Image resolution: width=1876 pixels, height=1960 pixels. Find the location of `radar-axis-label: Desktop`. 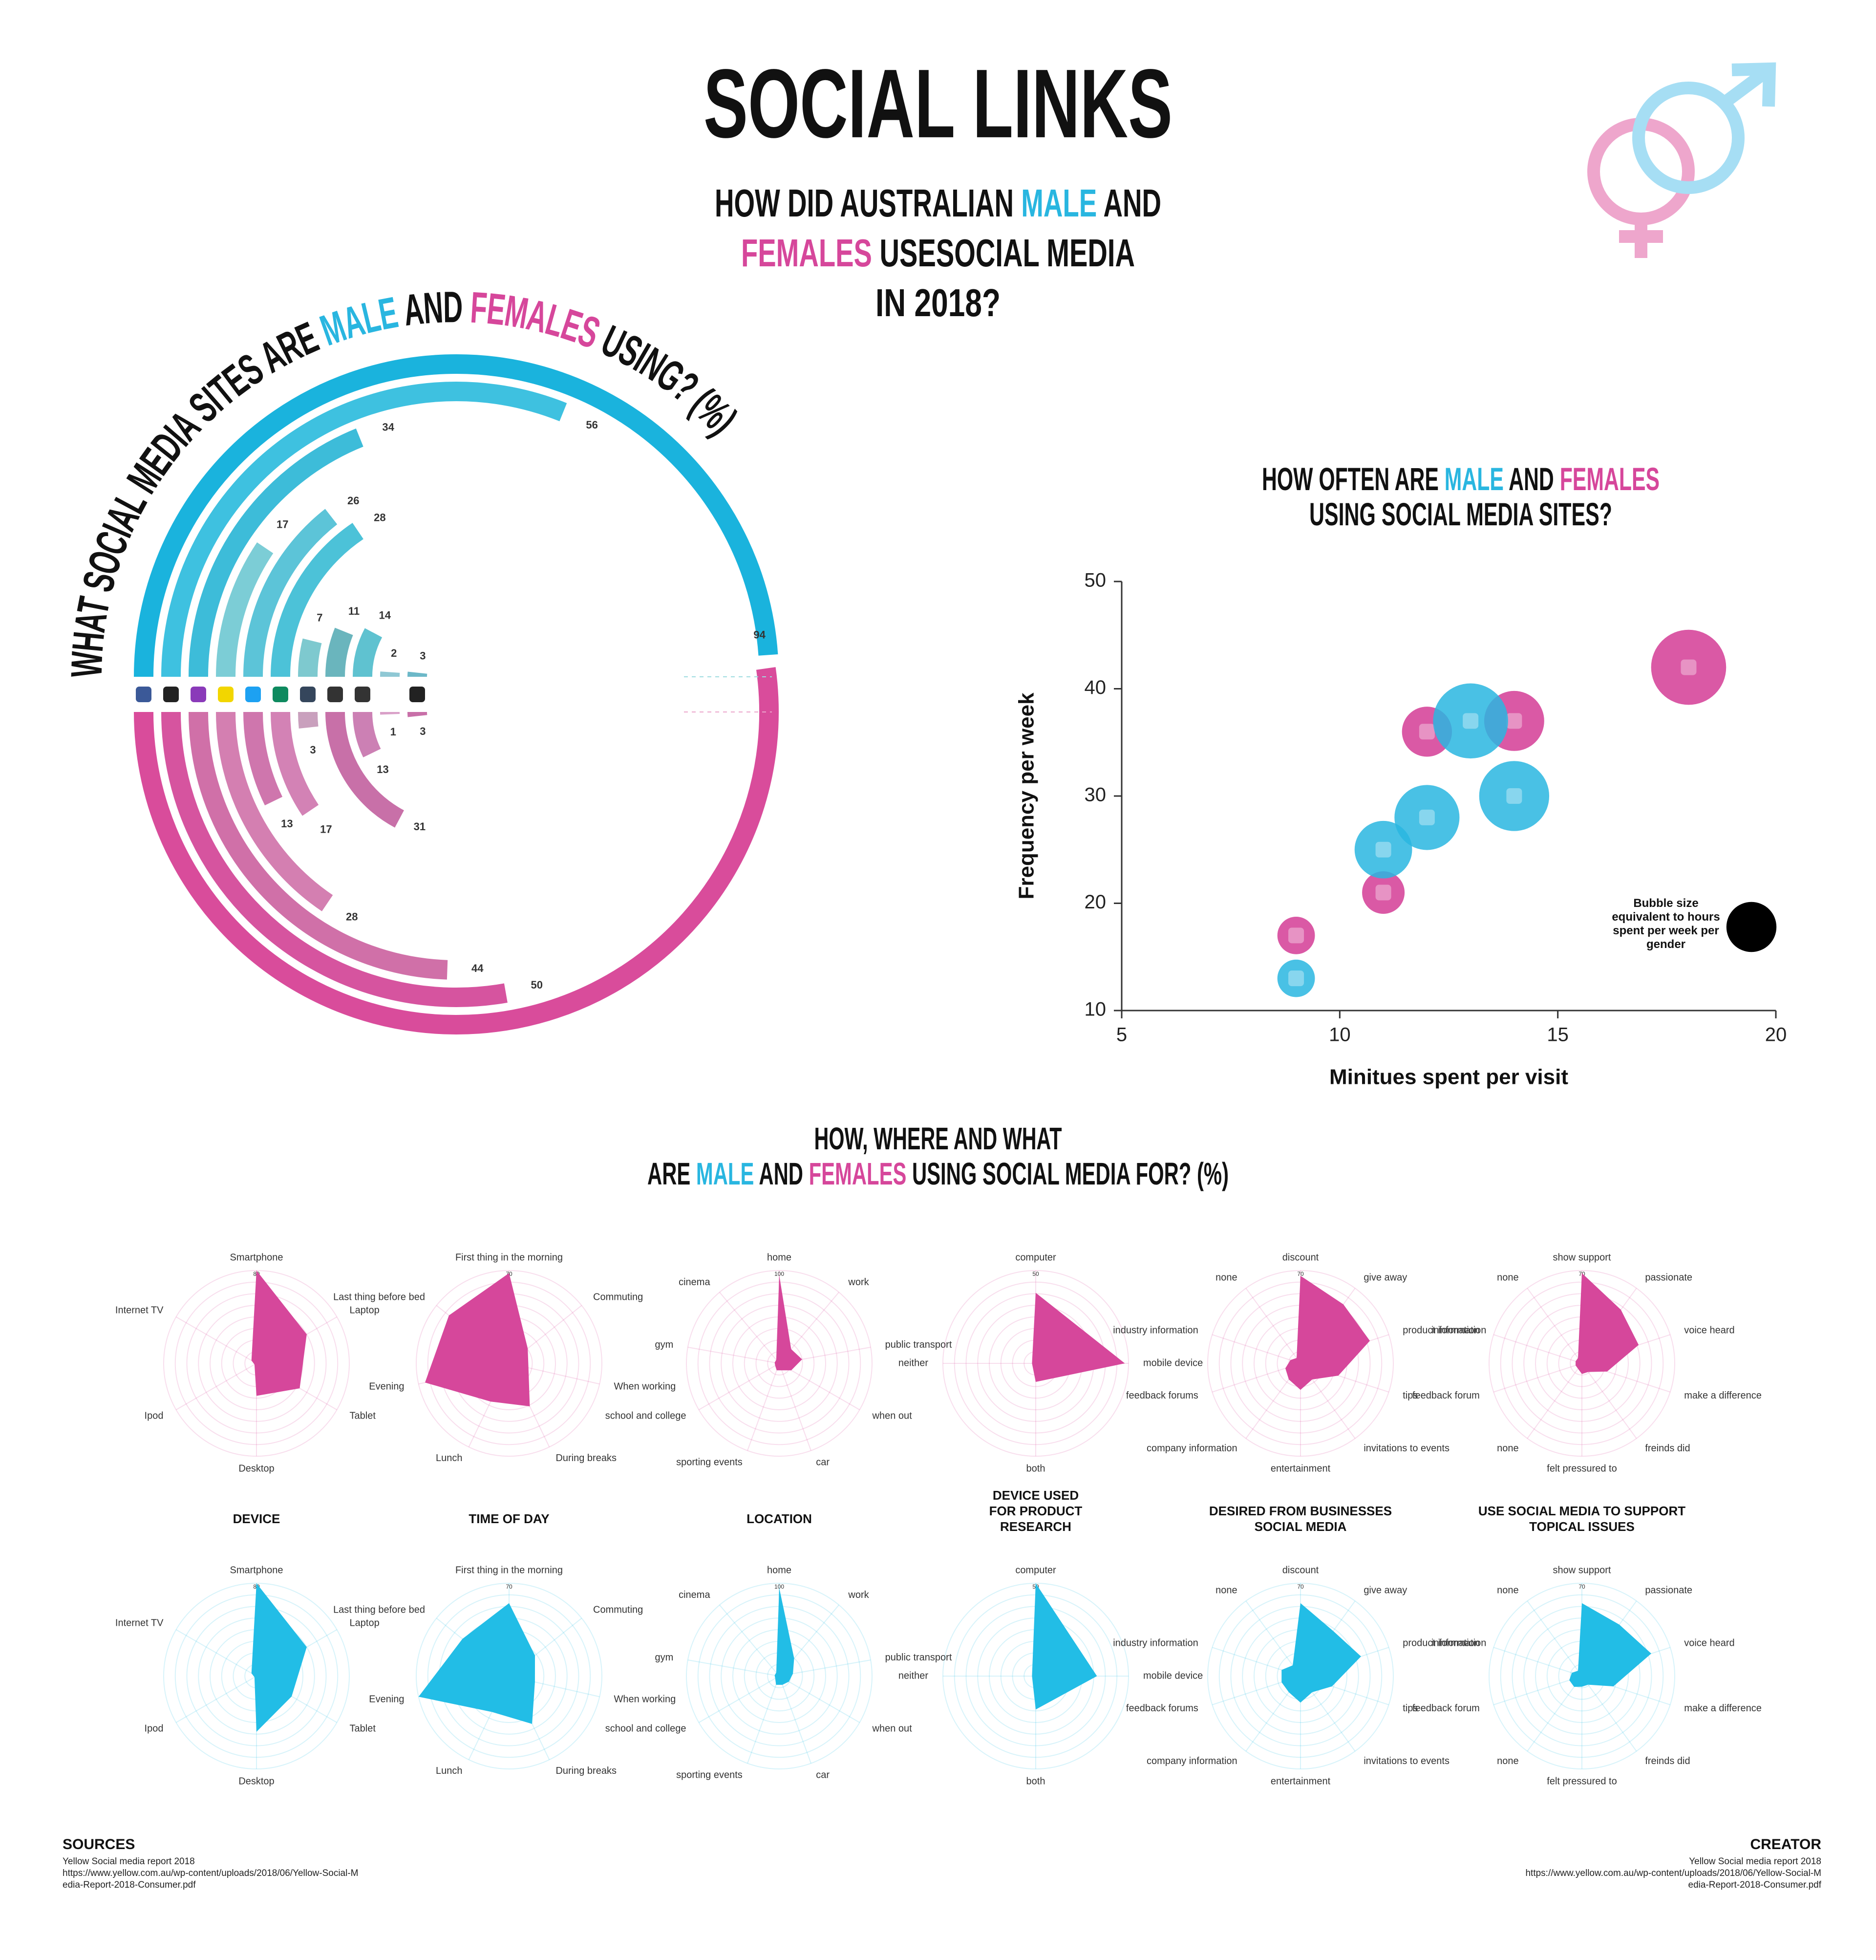

radar-axis-label: Desktop is located at coordinates (256, 1781).